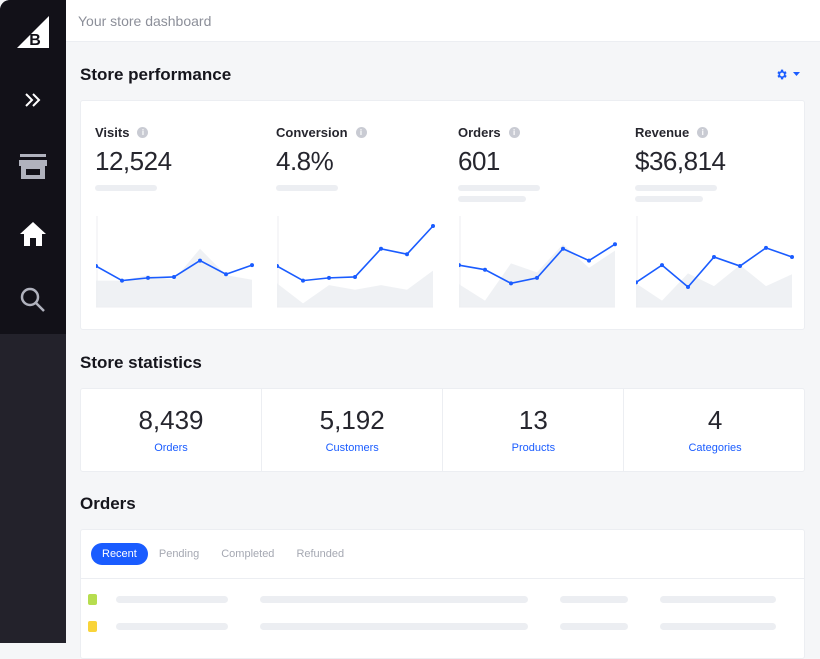 The image size is (820, 659). I want to click on chart-visits, so click(175, 262).